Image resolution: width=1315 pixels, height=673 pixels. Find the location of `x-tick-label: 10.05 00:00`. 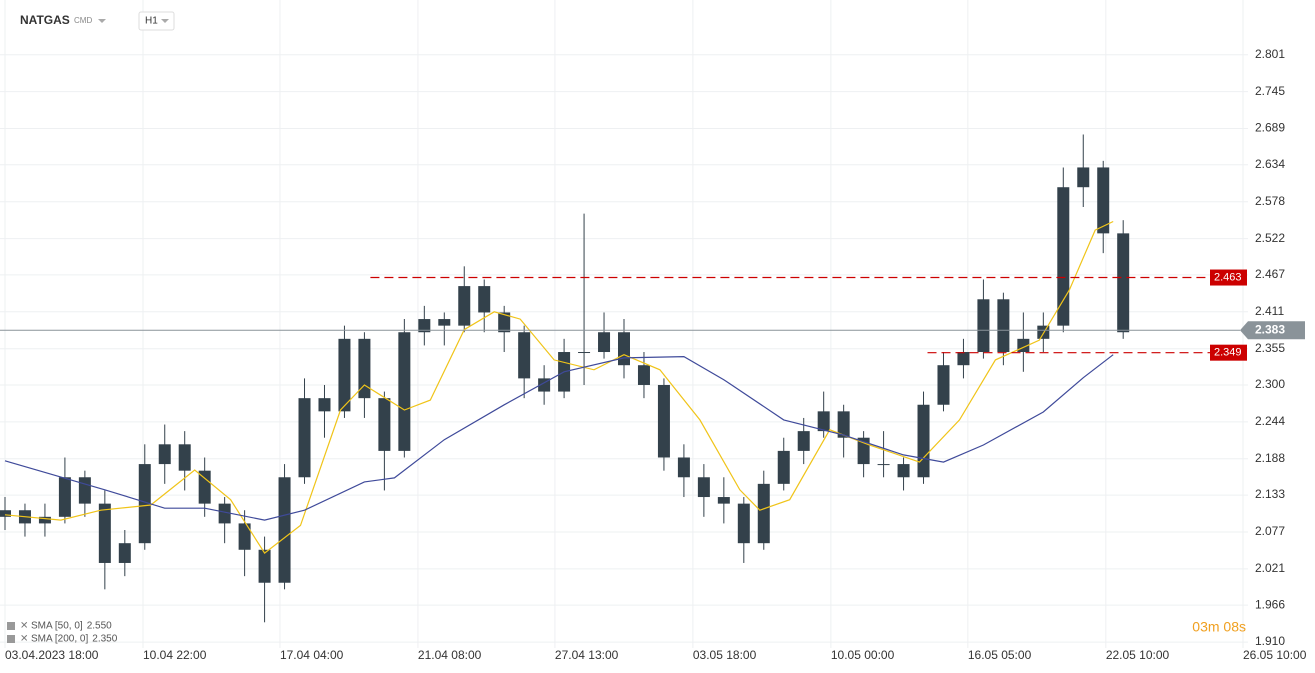

x-tick-label: 10.05 00:00 is located at coordinates (863, 655).